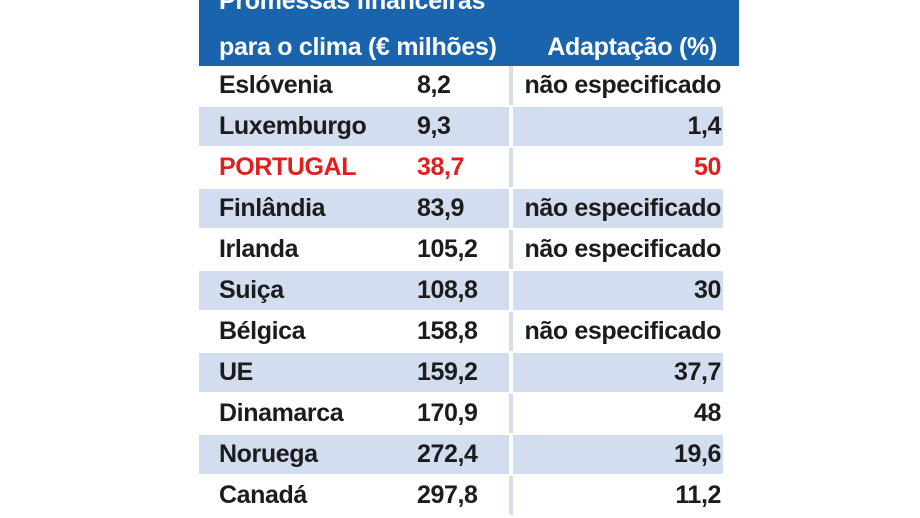  What do you see at coordinates (707, 413) in the screenshot?
I see `adaptation-value: 48` at bounding box center [707, 413].